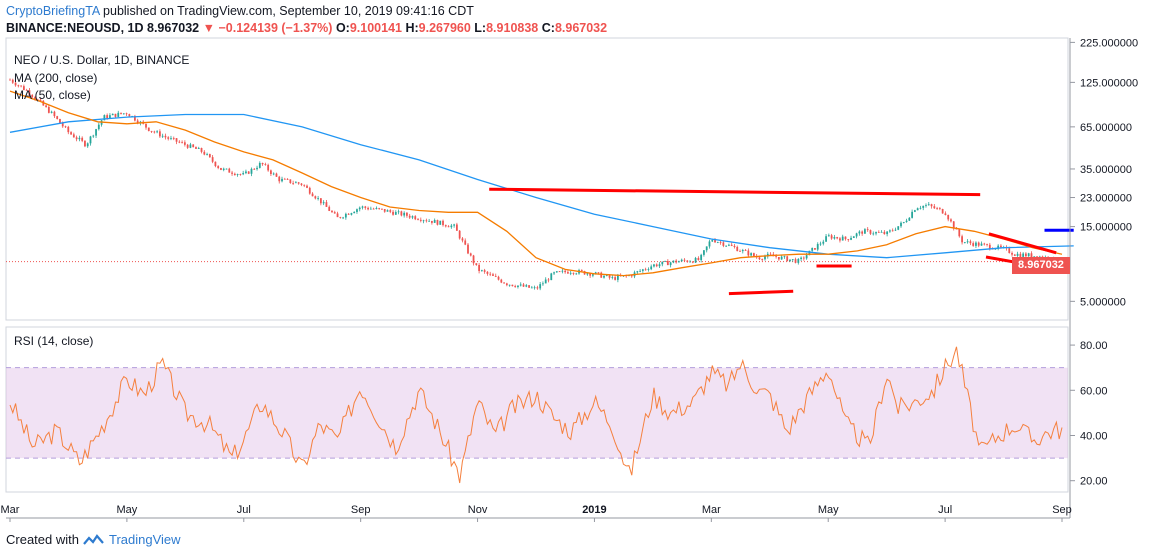  Describe the element at coordinates (244, 510) in the screenshot. I see `time-tick-label: Jul` at that location.